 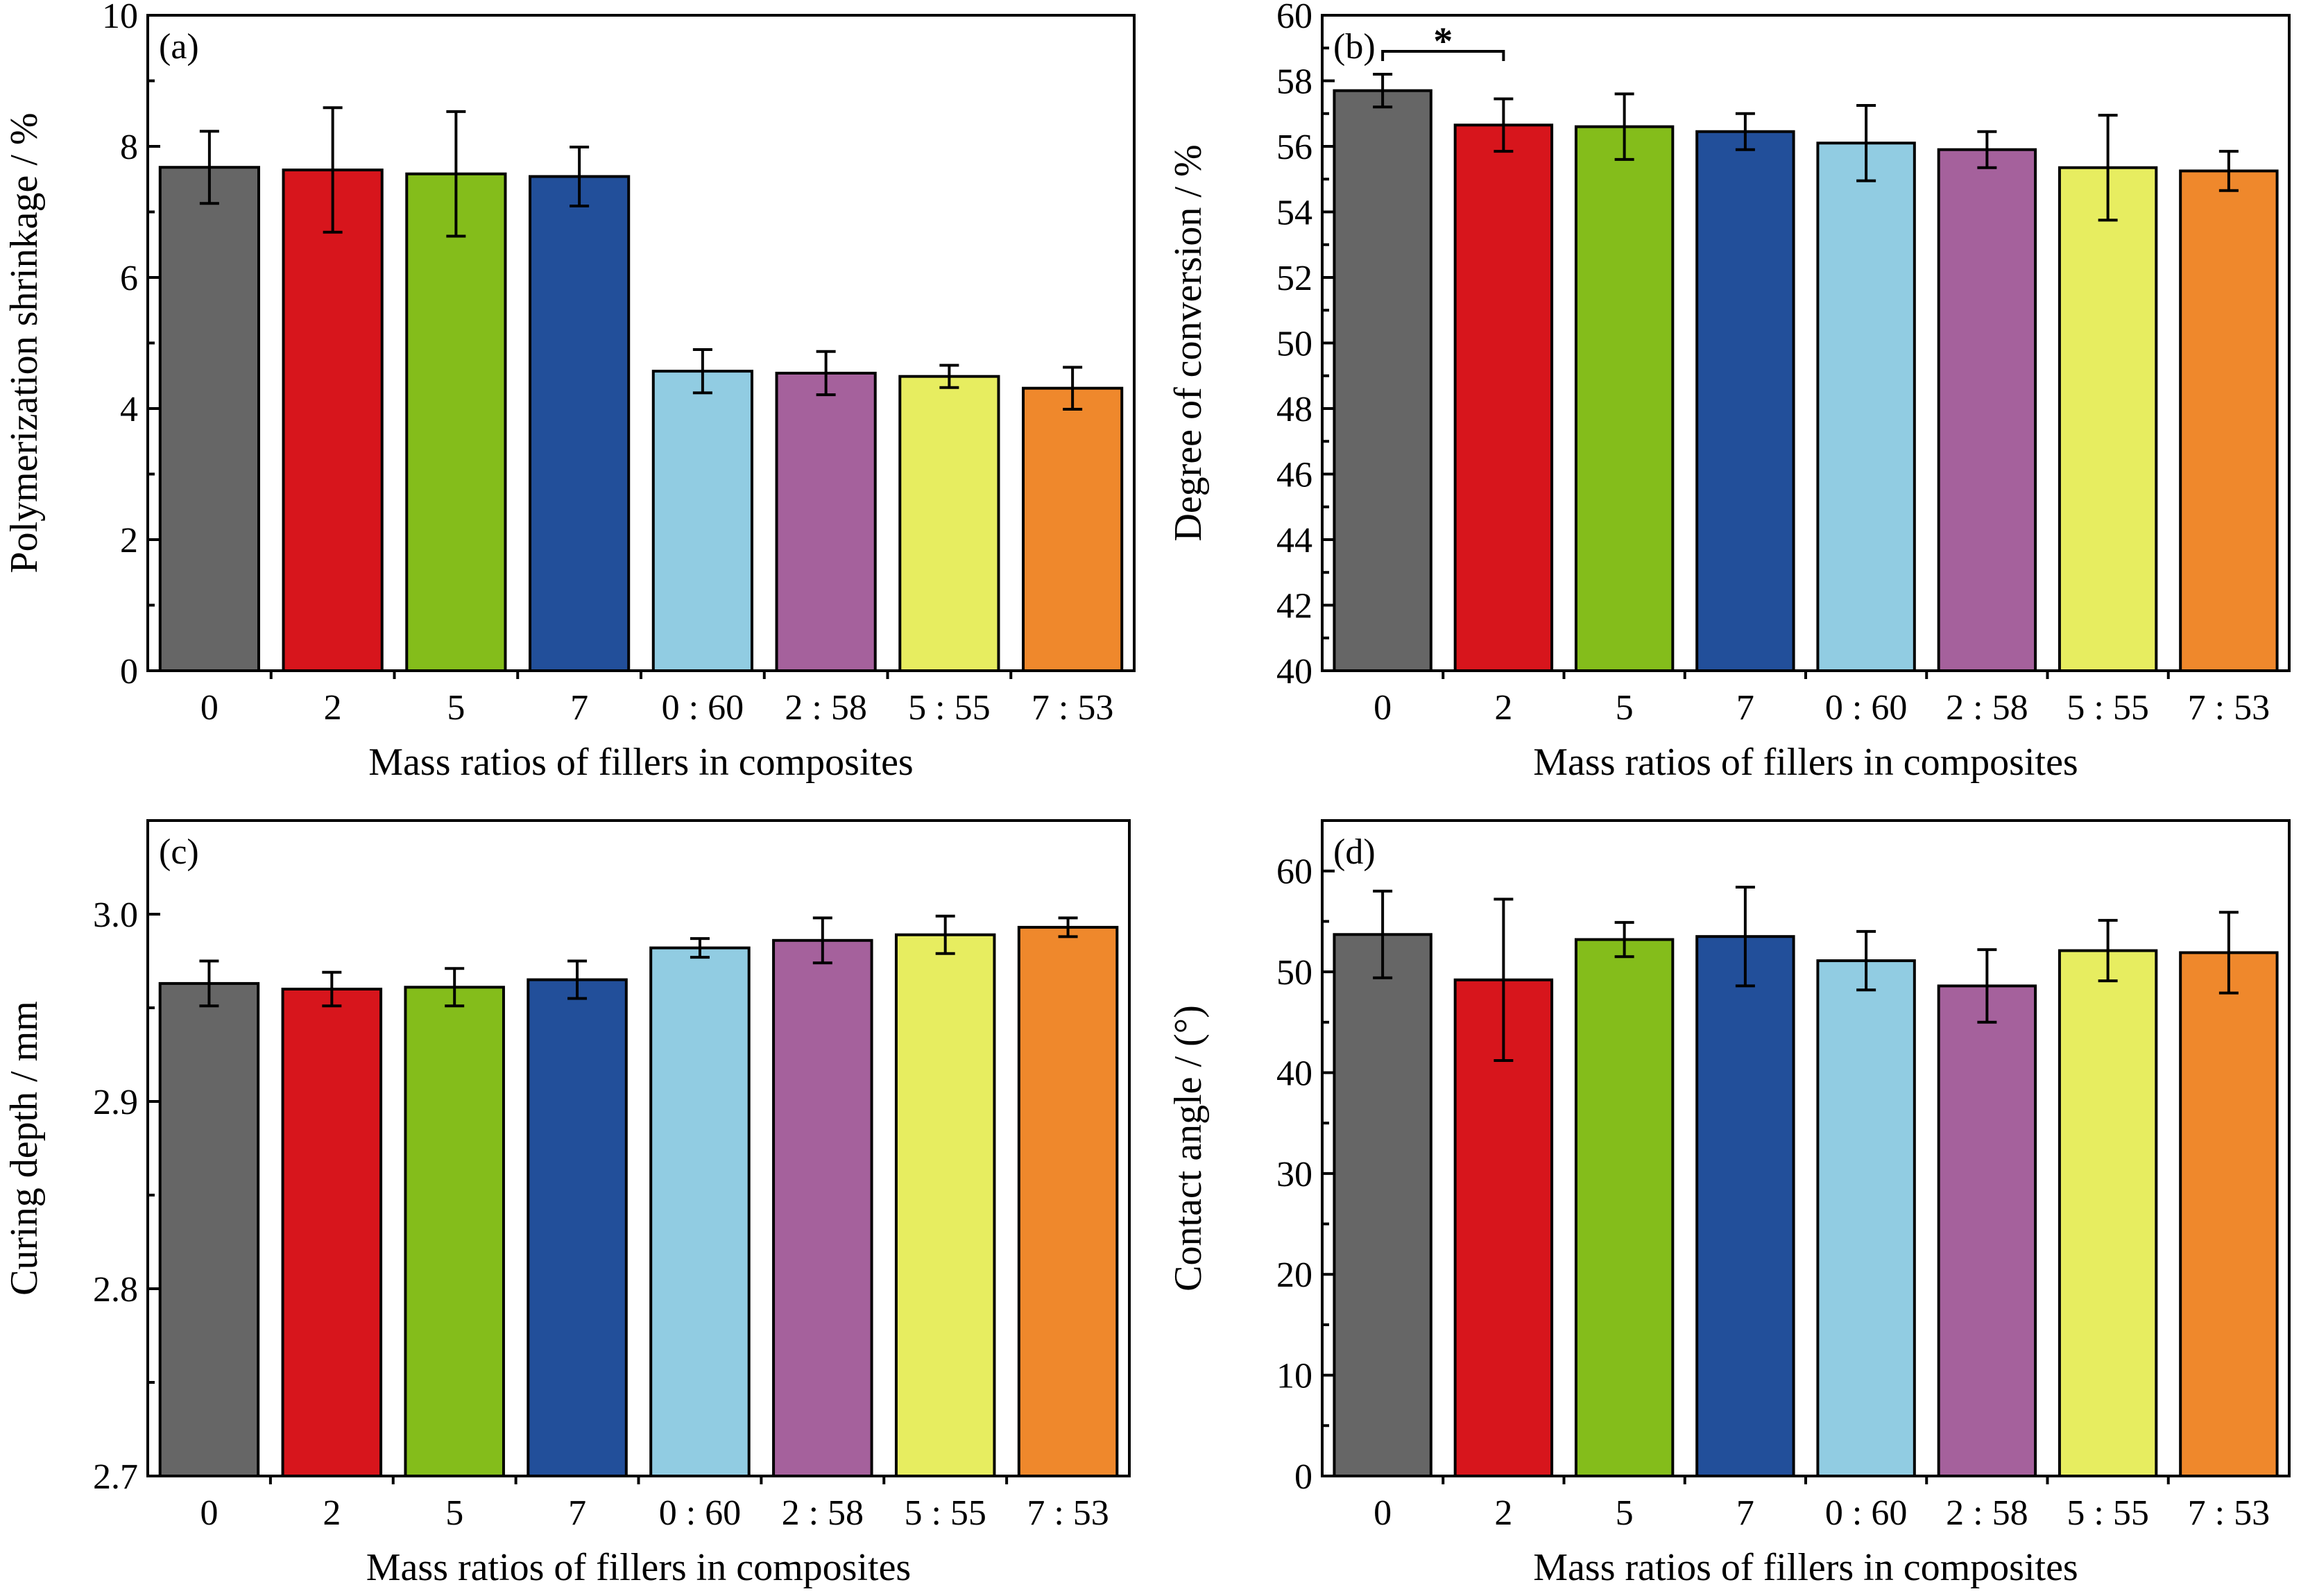 I want to click on y-tick-label: 2.9, so click(x=115, y=1102).